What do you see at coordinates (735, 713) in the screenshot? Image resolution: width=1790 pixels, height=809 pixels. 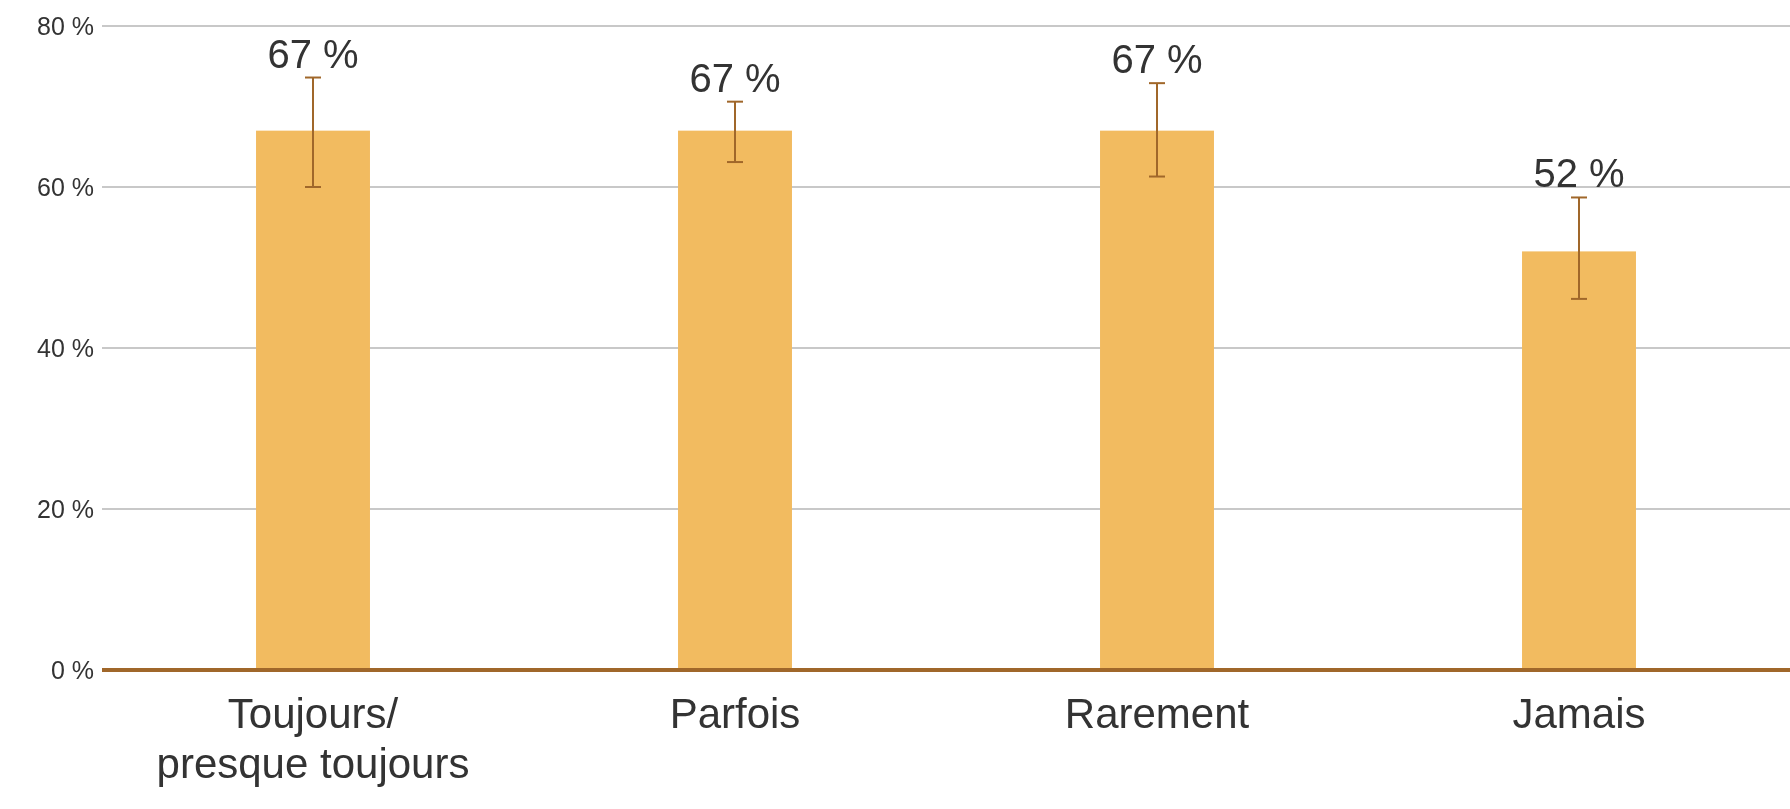 I see `x-tick-label: Parfois` at bounding box center [735, 713].